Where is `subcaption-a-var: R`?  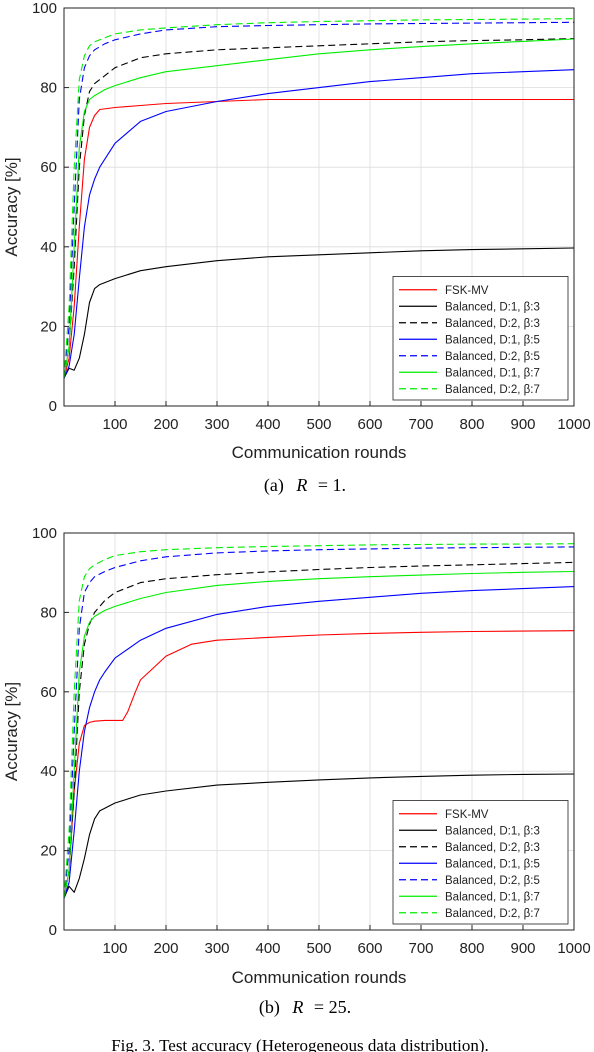
subcaption-a-var: R is located at coordinates (301, 485).